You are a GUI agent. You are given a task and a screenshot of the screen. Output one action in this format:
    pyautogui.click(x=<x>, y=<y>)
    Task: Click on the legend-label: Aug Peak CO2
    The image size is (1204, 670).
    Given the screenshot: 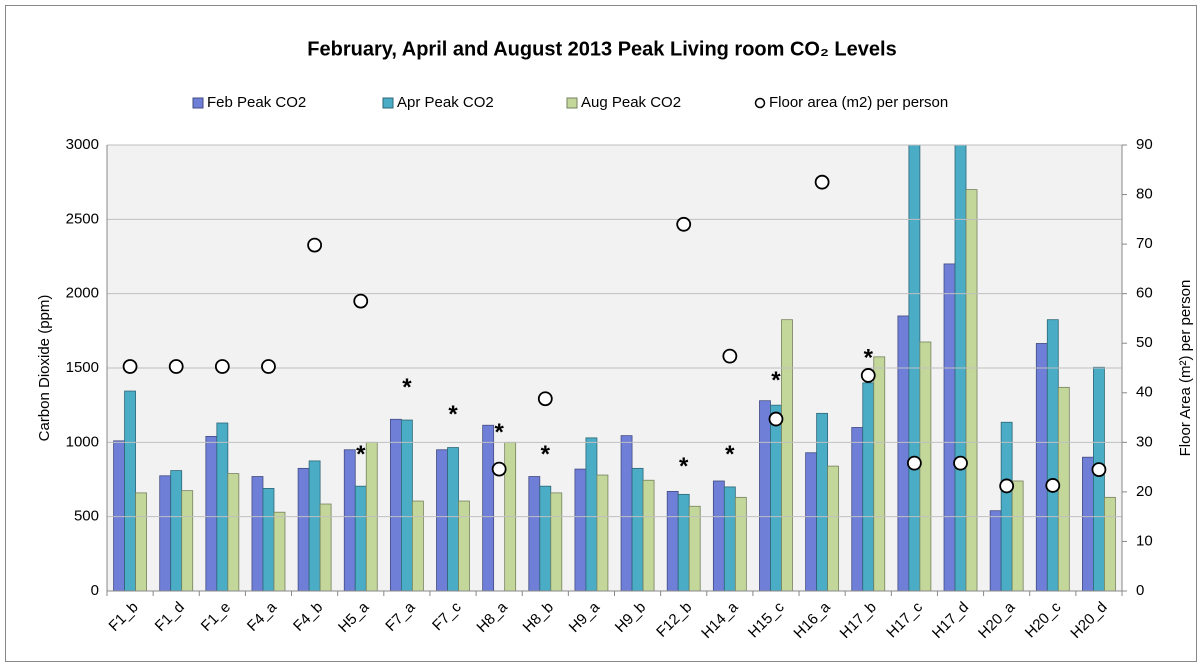 What is the action you would take?
    pyautogui.click(x=631, y=102)
    